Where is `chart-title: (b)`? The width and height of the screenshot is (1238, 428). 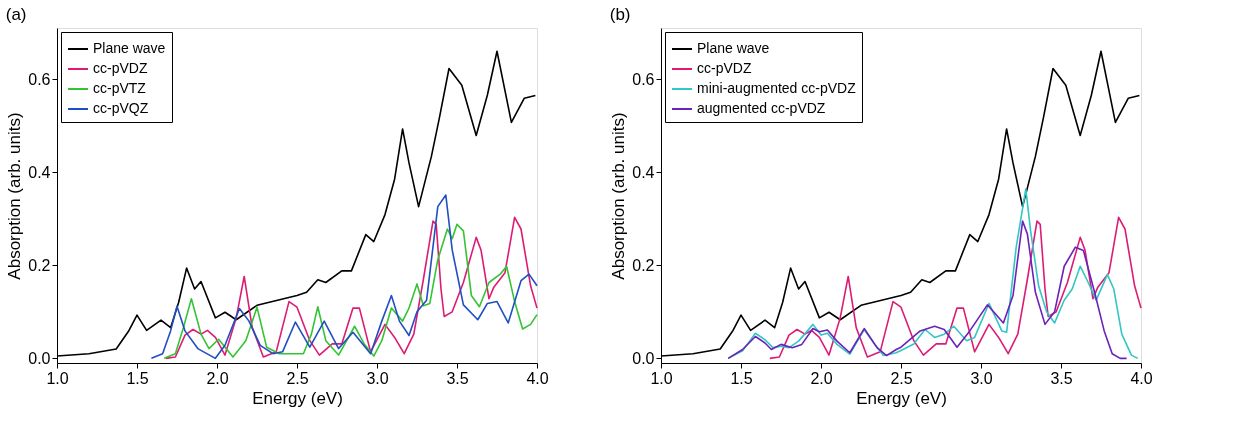
chart-title: (b) is located at coordinates (620, 14).